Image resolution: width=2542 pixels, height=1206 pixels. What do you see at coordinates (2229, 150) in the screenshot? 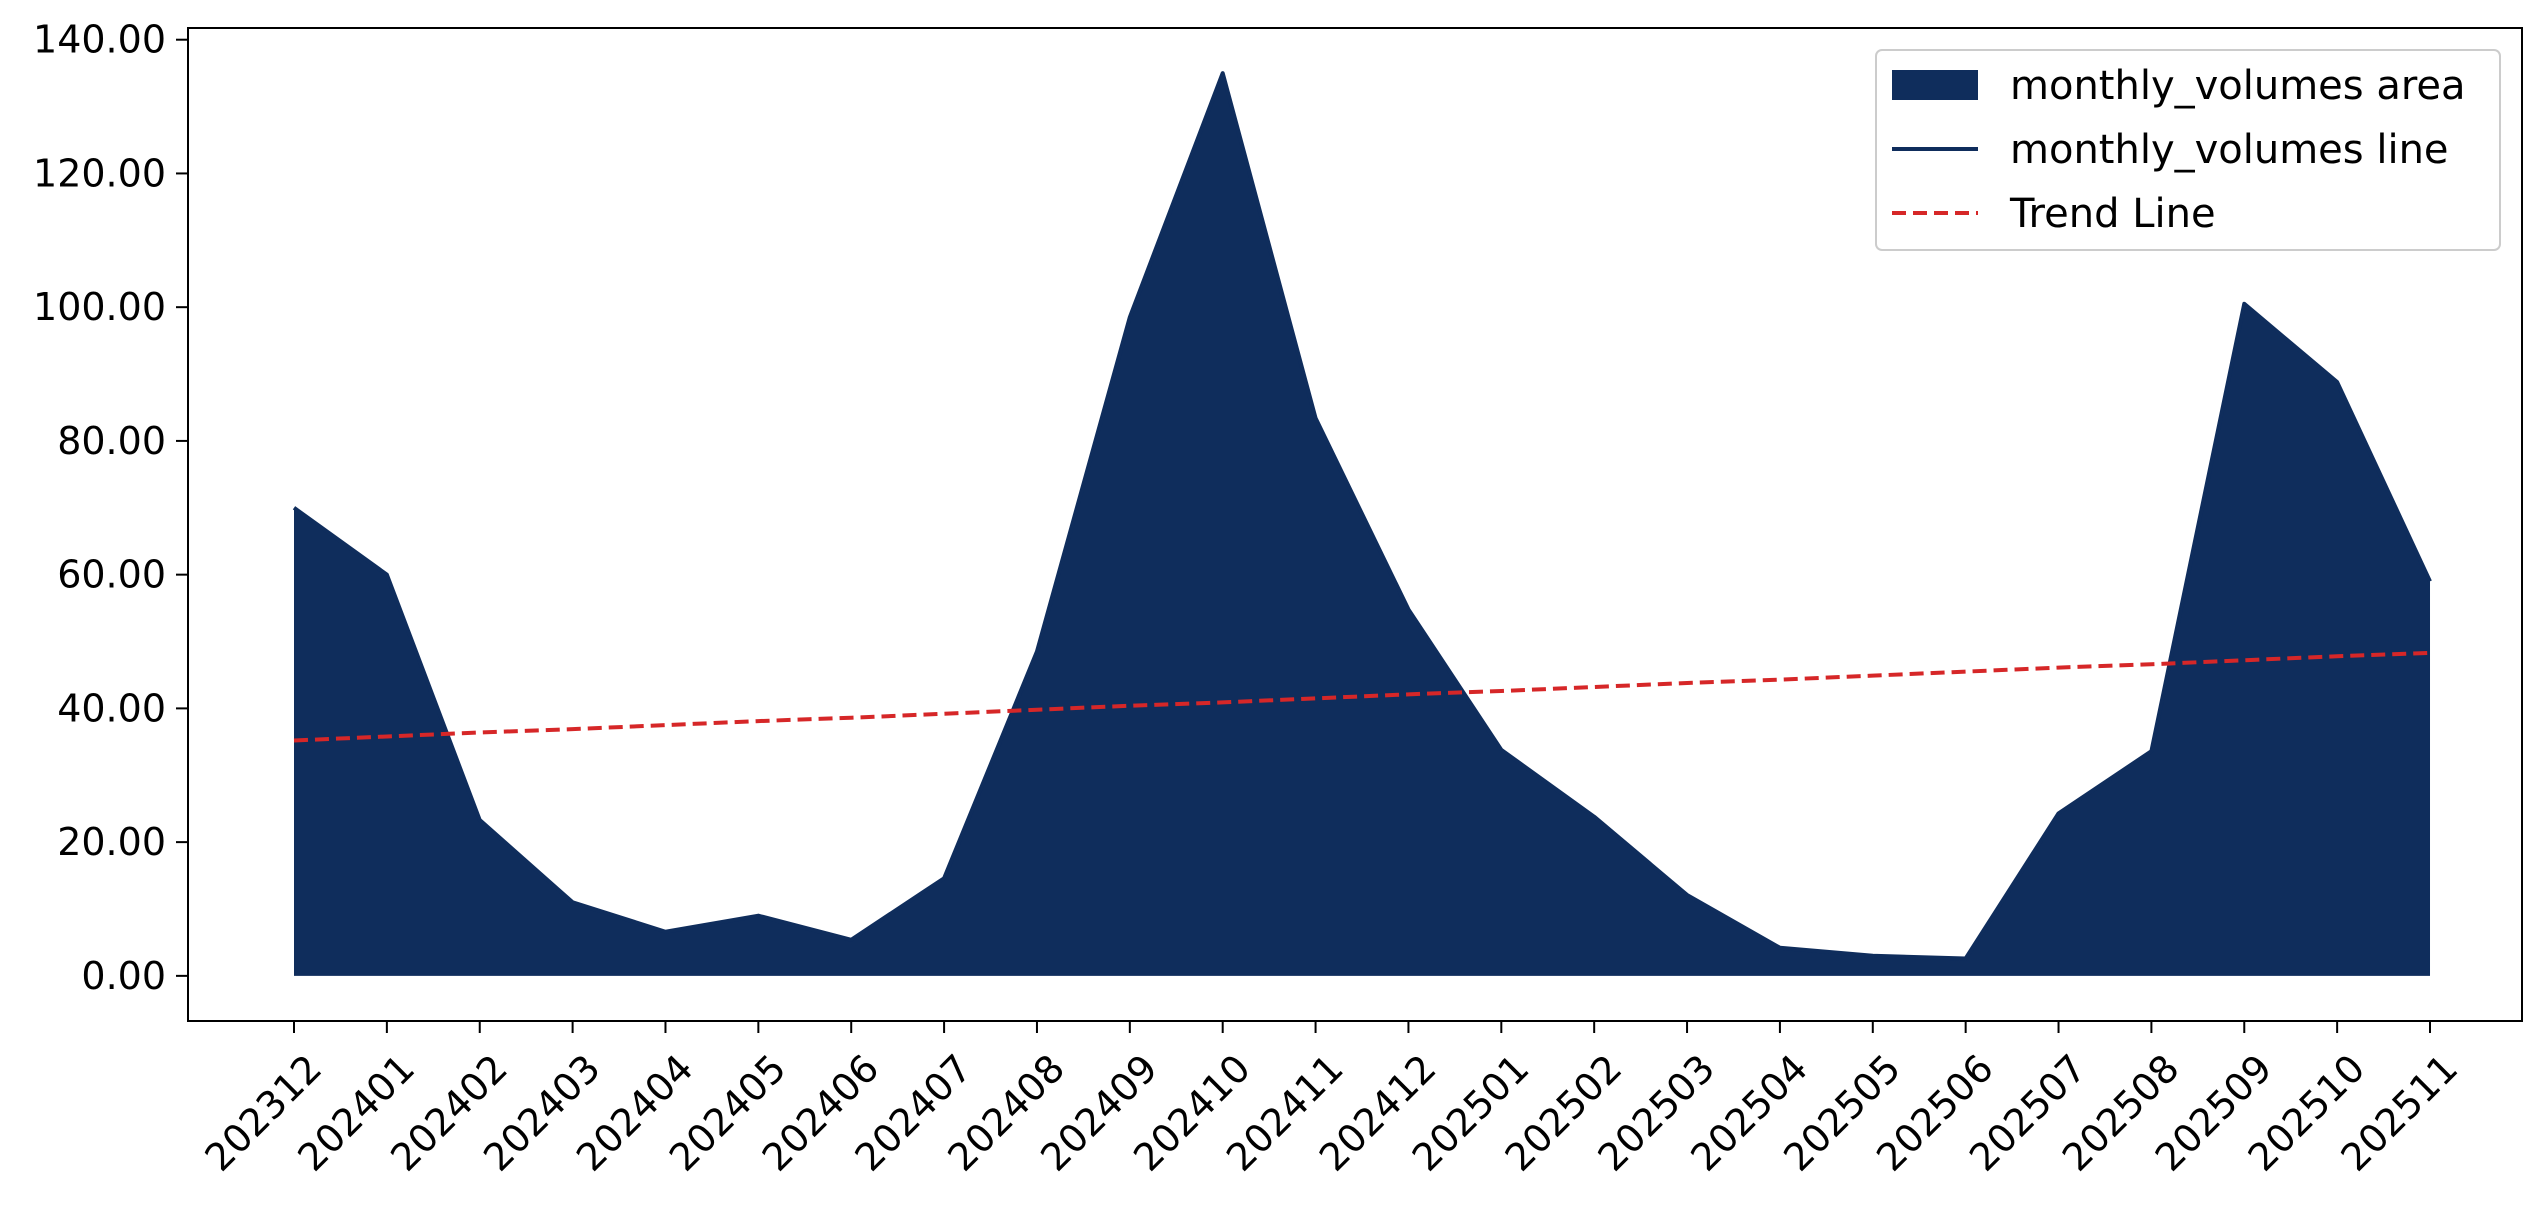
I see `legend-label: monthly_volumes line` at bounding box center [2229, 150].